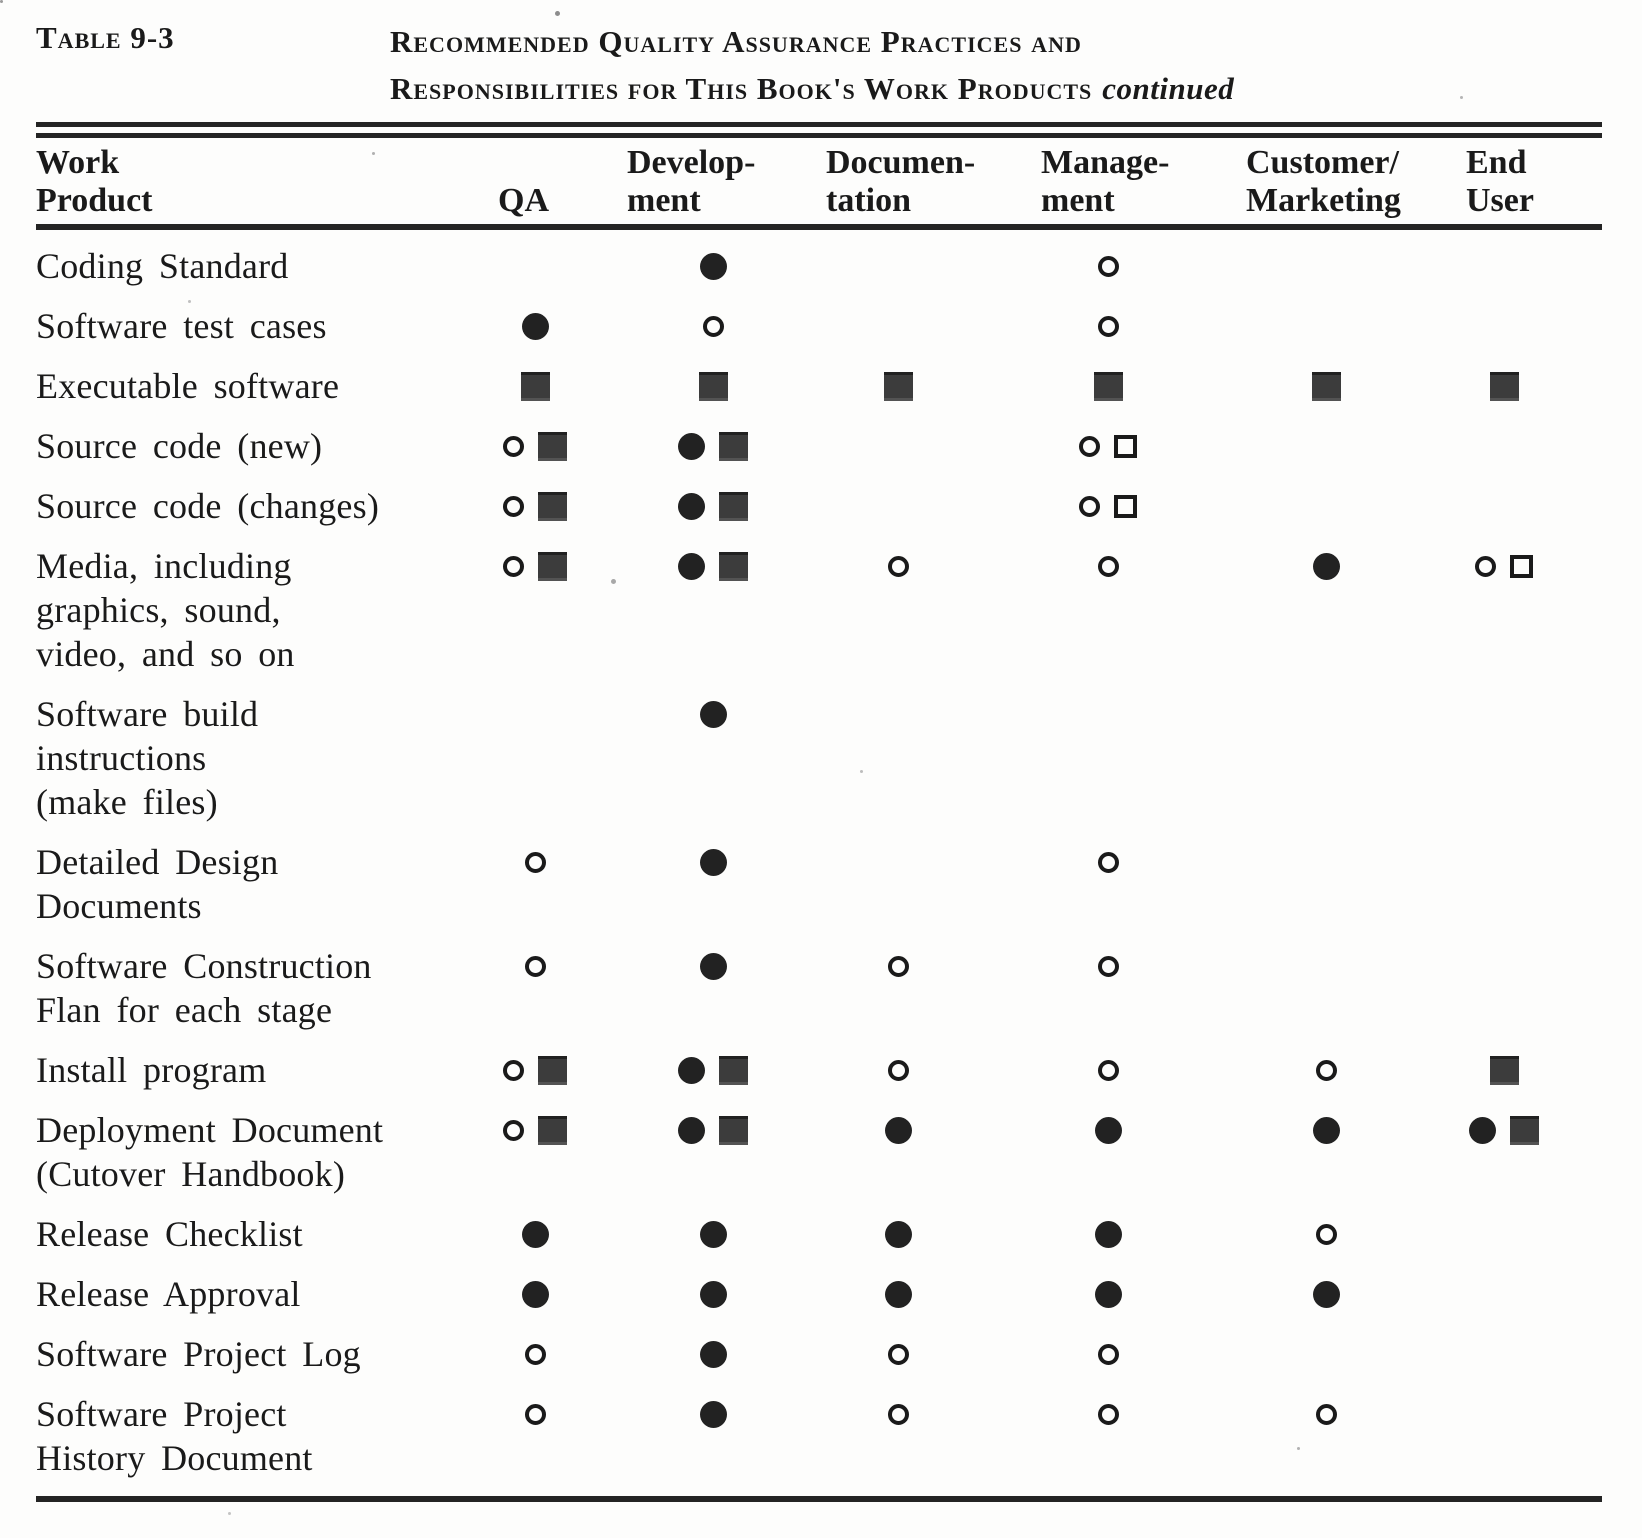  Describe the element at coordinates (168, 1294) in the screenshot. I see `work-product-name: Release Approval` at that location.